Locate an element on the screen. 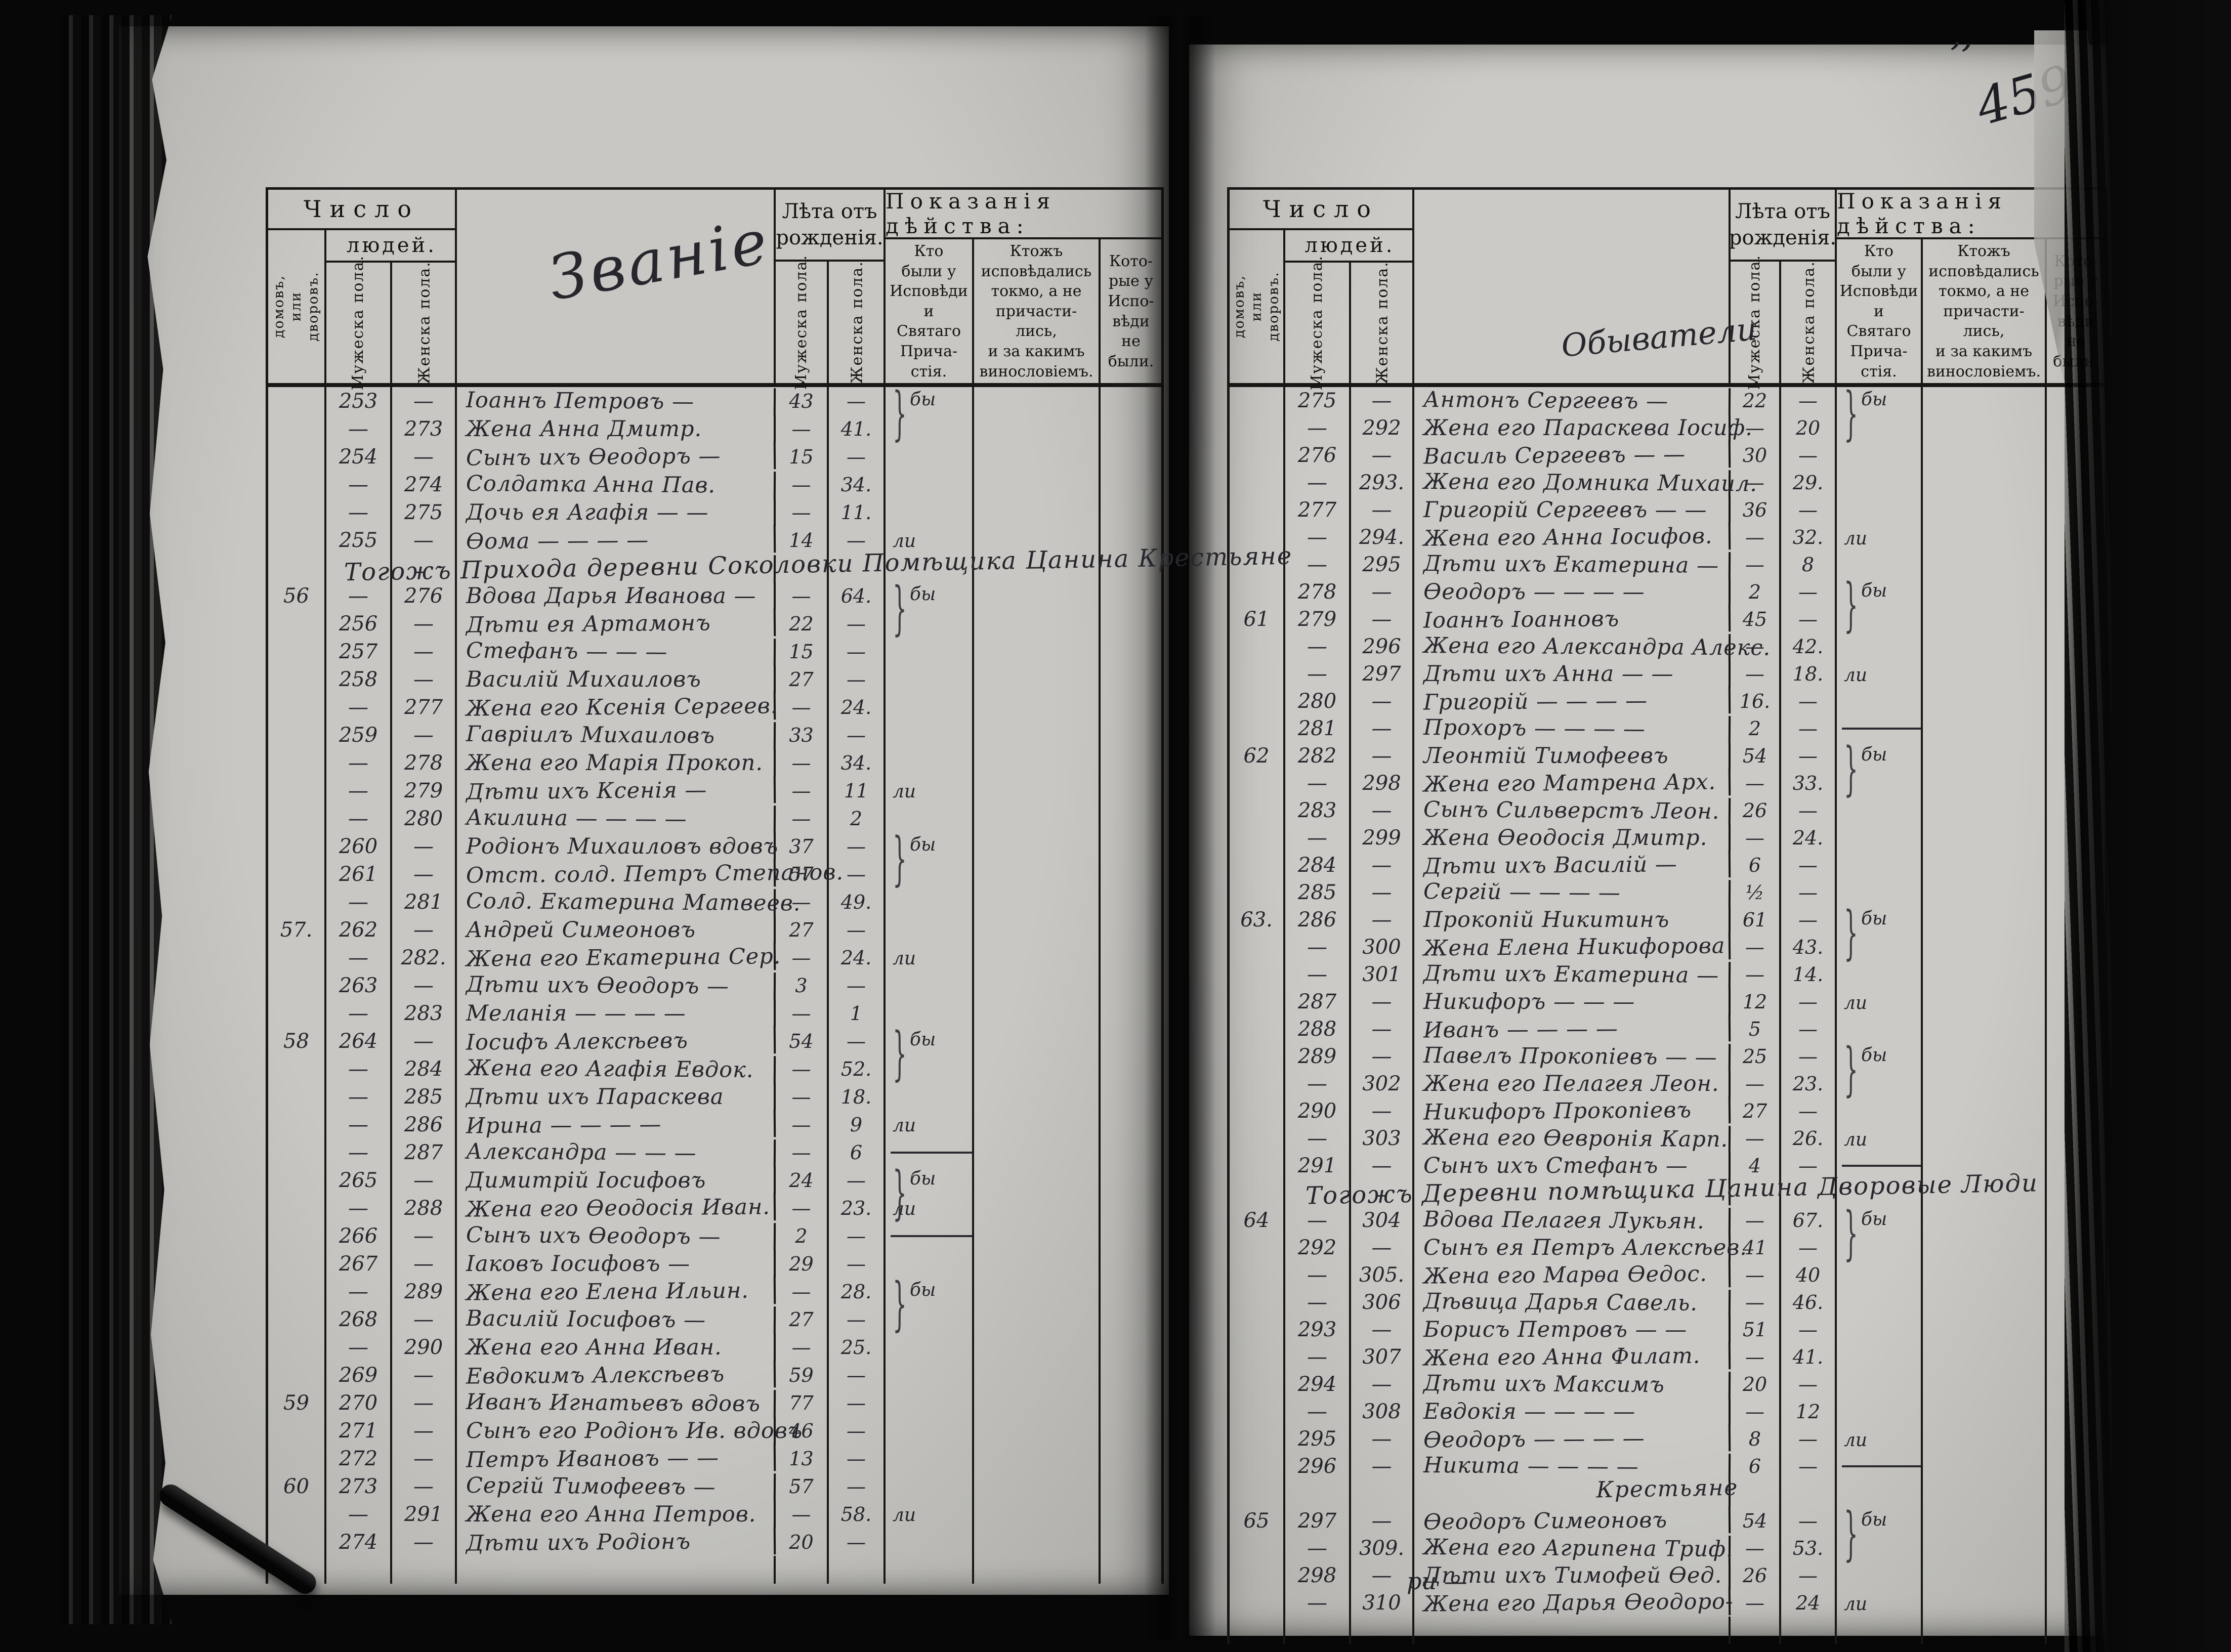 Image resolution: width=2231 pixels, height=1652 pixels. name-cell: Василь Сергеевъ — — is located at coordinates (1572, 456).